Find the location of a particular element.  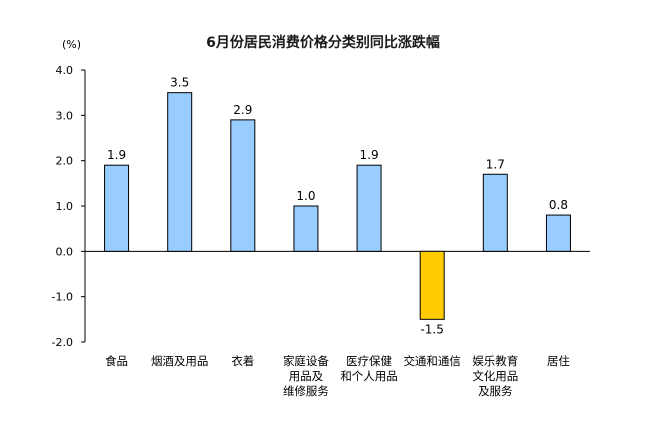

category-label: 家庭设备 is located at coordinates (306, 361).